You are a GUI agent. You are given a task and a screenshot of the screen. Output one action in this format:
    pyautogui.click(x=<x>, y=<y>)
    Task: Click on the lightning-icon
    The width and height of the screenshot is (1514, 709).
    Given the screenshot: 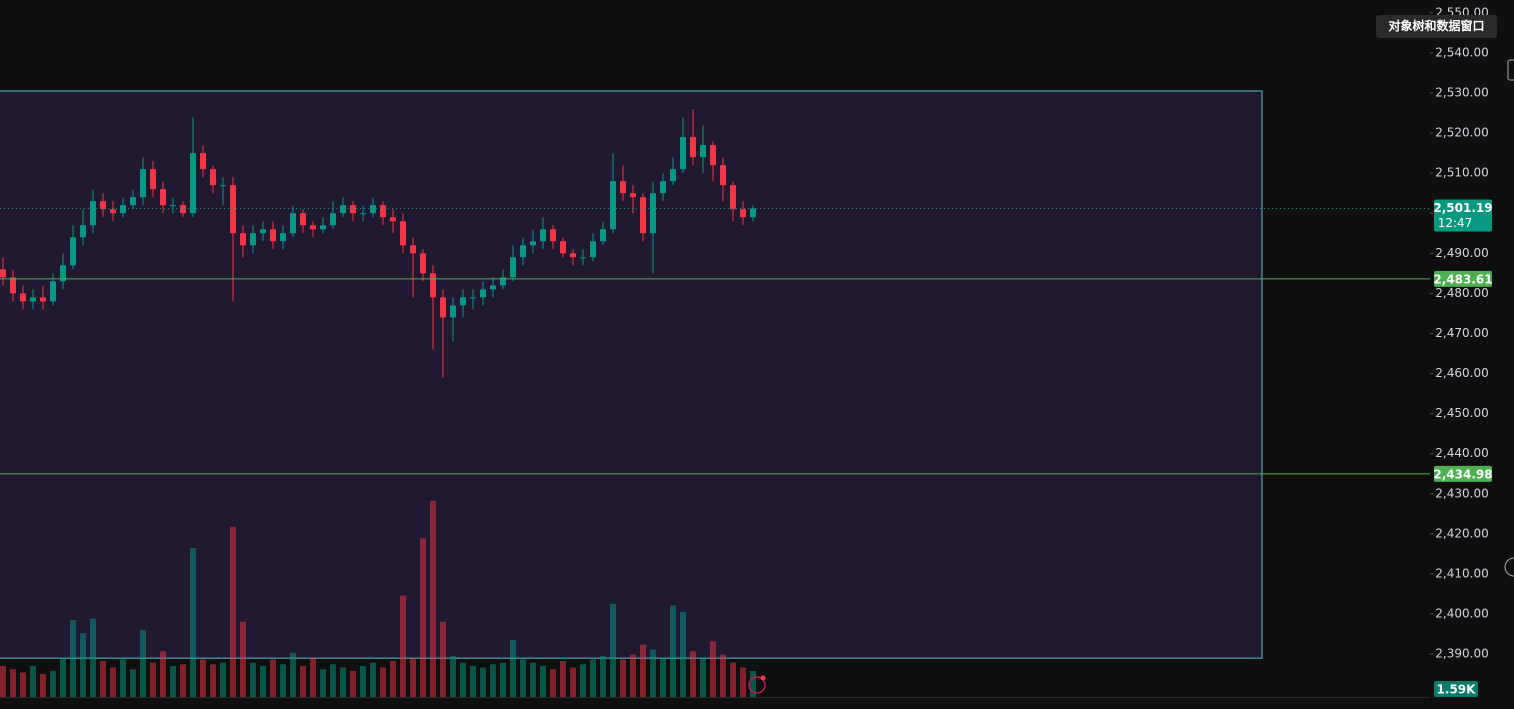 What is the action you would take?
    pyautogui.click(x=757, y=684)
    